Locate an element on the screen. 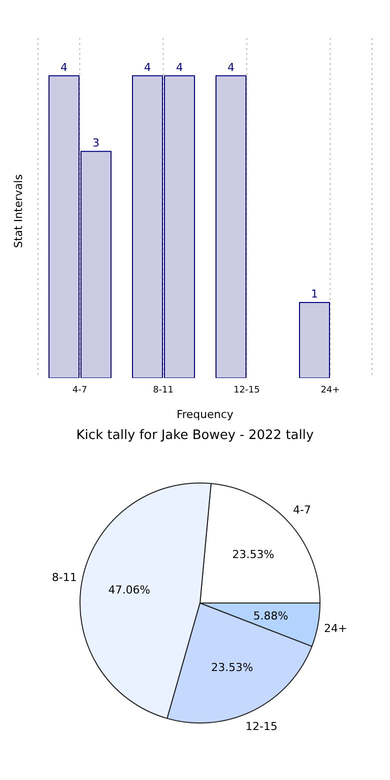 This screenshot has width=390, height=780. slice-label: 24+ is located at coordinates (336, 628).